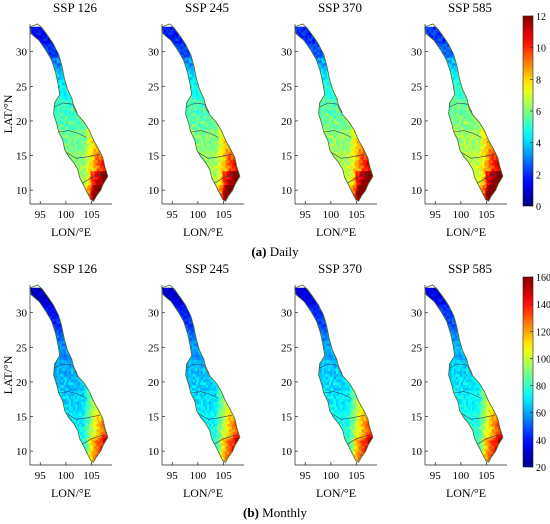 The image size is (550, 524). I want to click on panel-title: SSP 126, so click(75, 7).